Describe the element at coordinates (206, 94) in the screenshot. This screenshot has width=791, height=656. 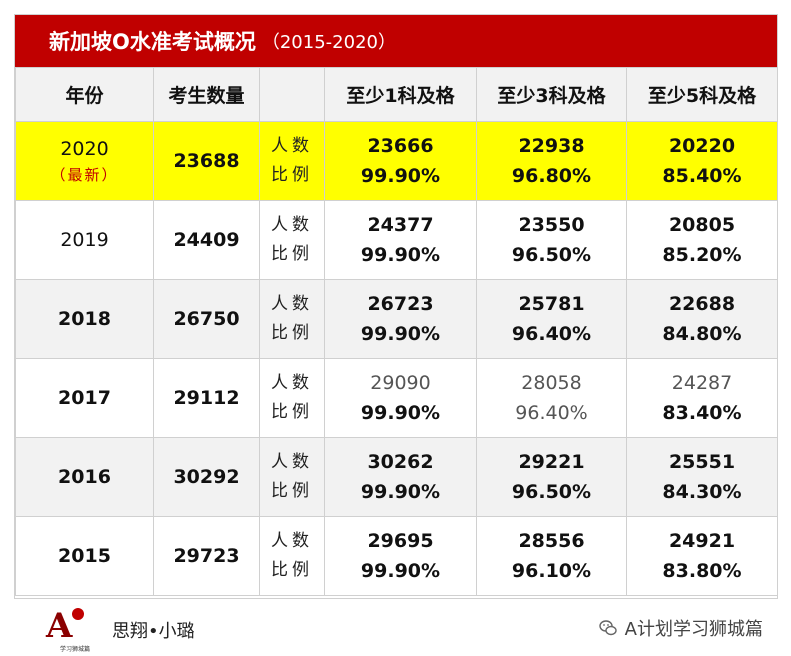
I see `header-candidates: 考生数量` at that location.